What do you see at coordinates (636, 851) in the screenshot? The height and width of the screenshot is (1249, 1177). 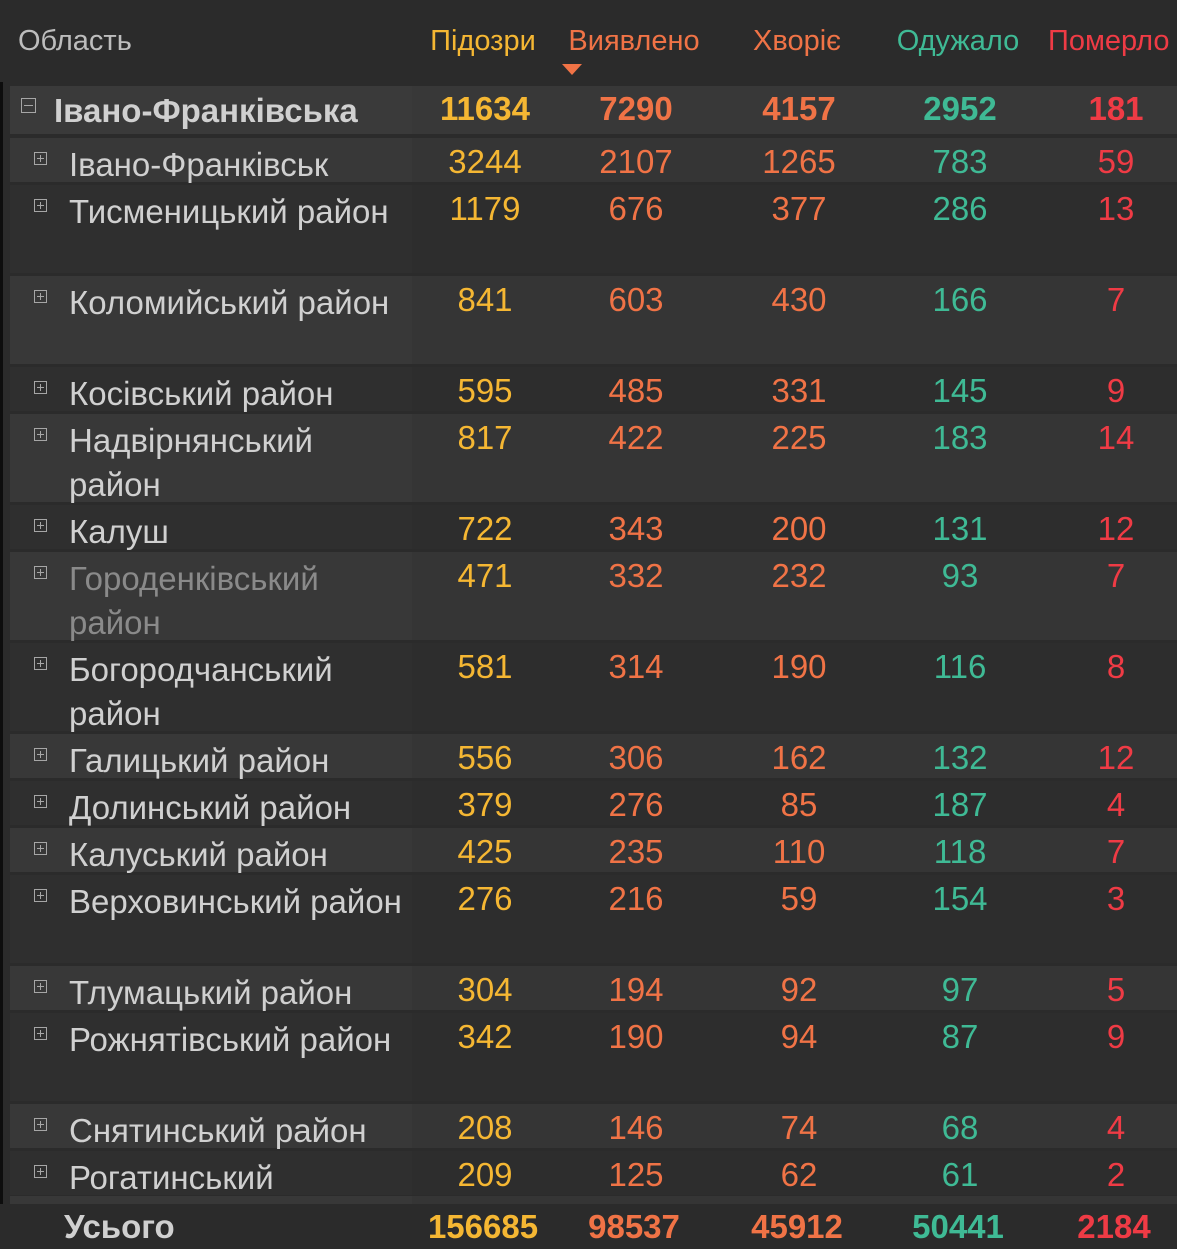 I see `cell-detected: 235` at bounding box center [636, 851].